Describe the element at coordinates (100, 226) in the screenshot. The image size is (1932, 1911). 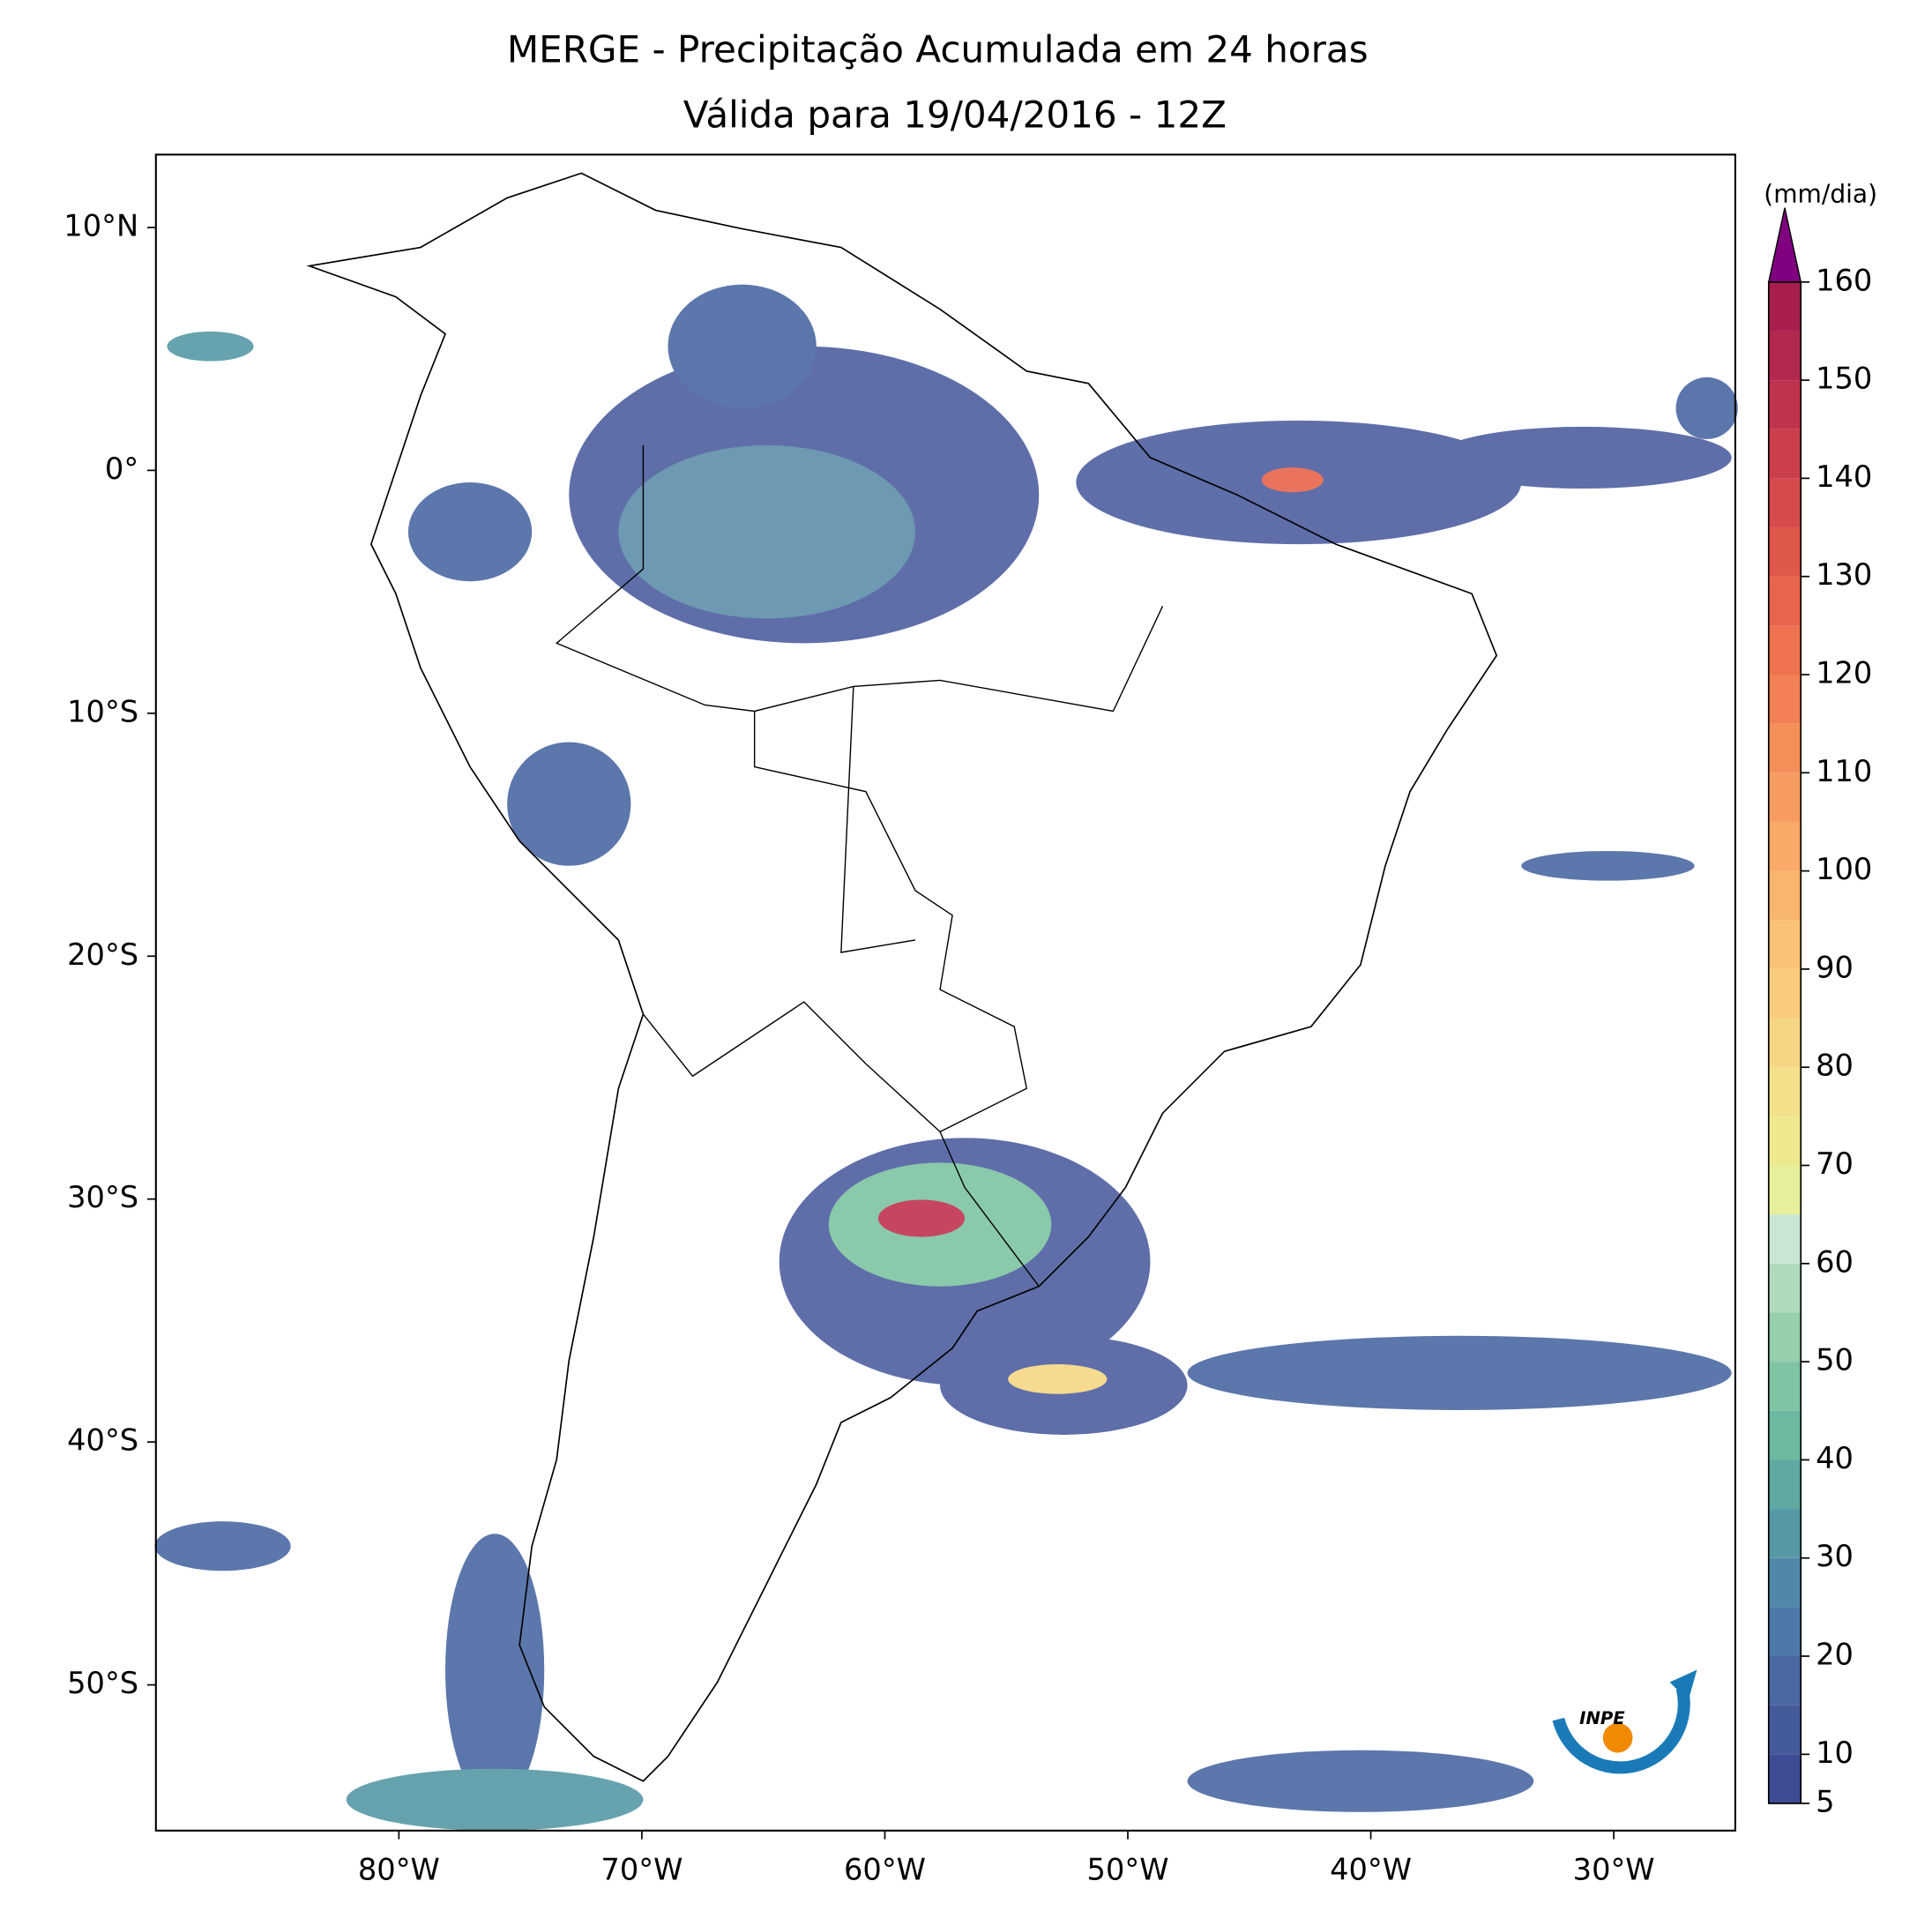
I see `y-tick-label: 10°N` at that location.